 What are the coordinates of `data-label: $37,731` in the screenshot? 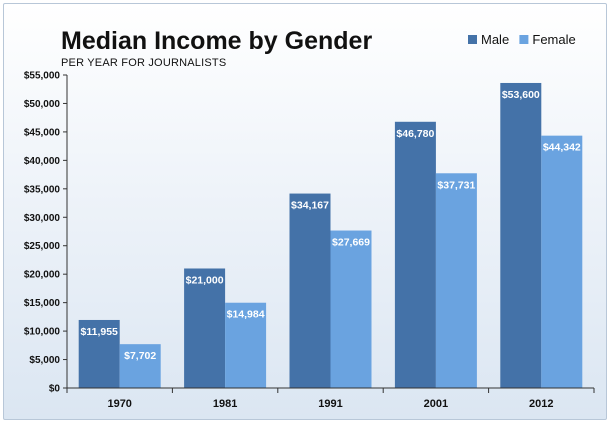 It's located at (456, 185).